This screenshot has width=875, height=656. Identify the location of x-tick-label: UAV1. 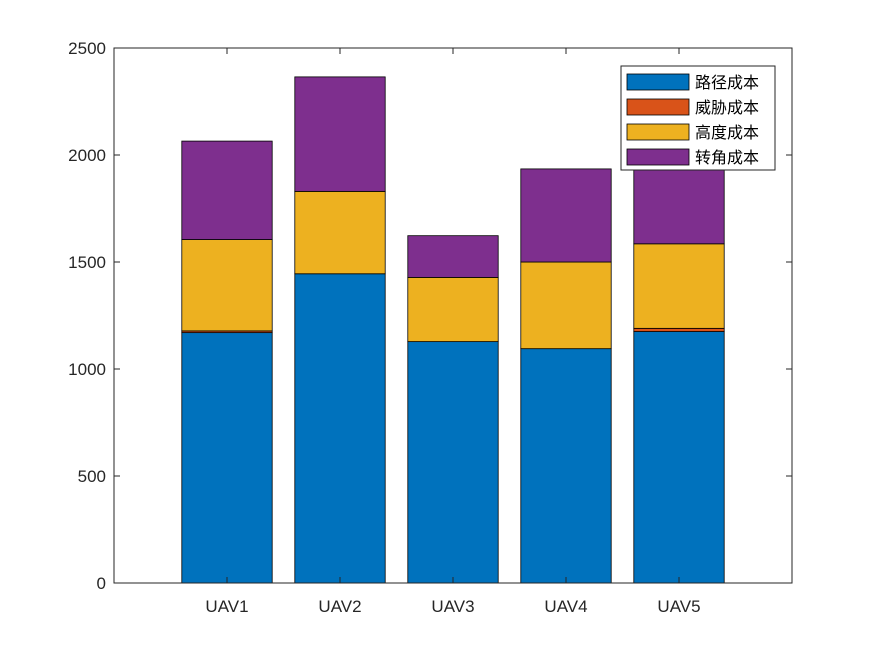
(226, 606).